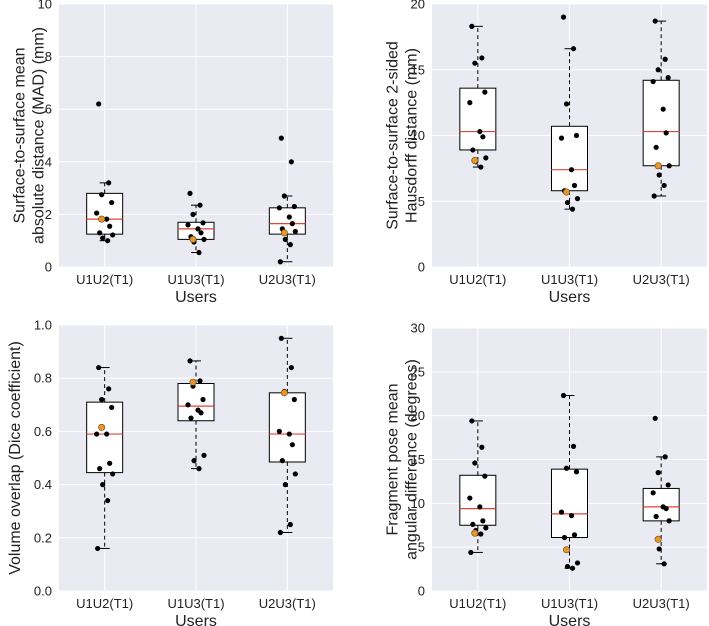  Describe the element at coordinates (43, 484) in the screenshot. I see `y-tick-label: 0.4` at that location.